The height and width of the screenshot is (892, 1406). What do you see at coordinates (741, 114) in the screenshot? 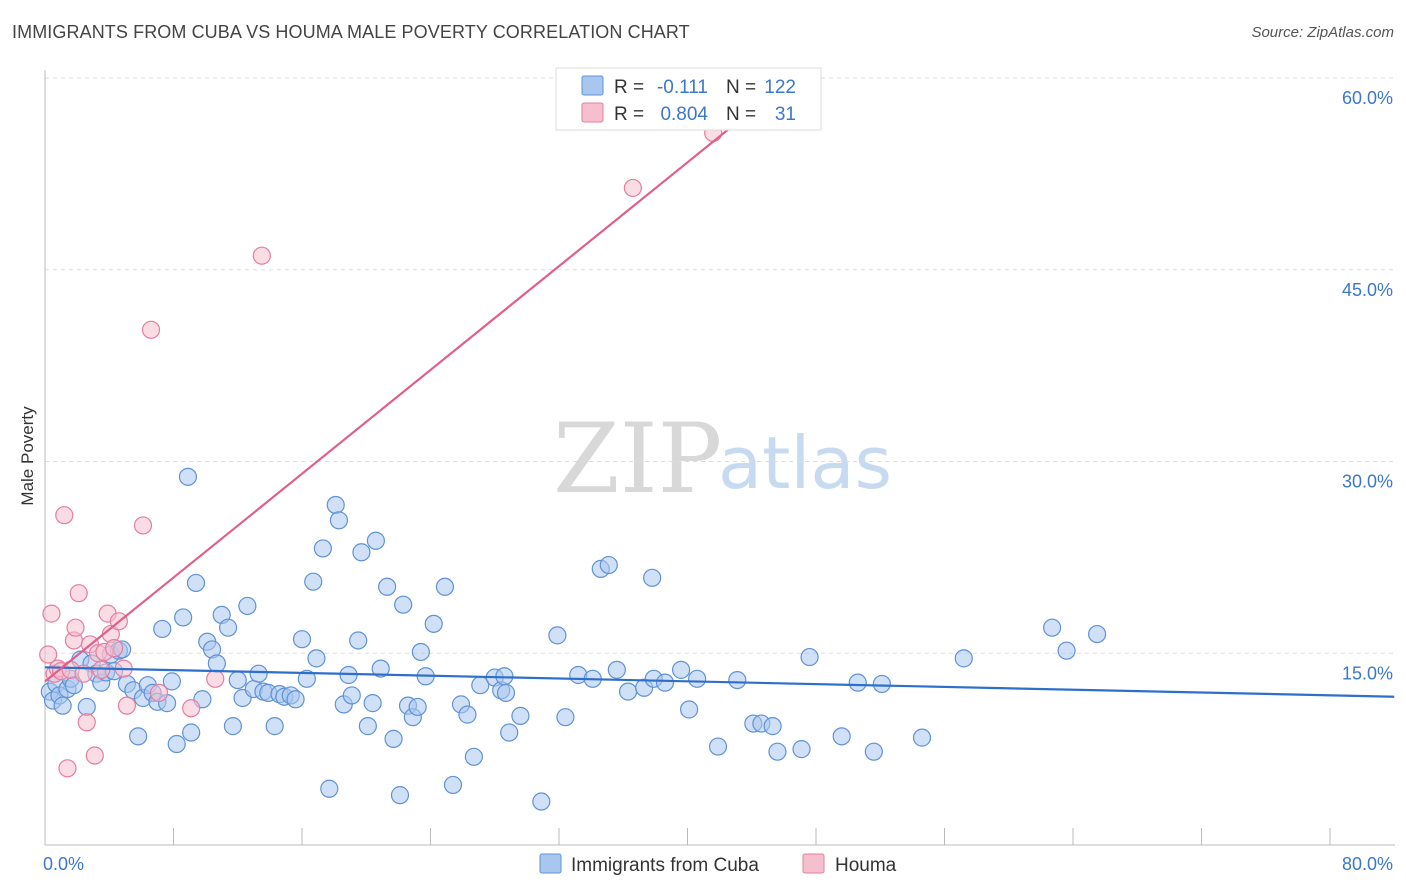
I see `legend-n-label-2: N =` at bounding box center [741, 114].